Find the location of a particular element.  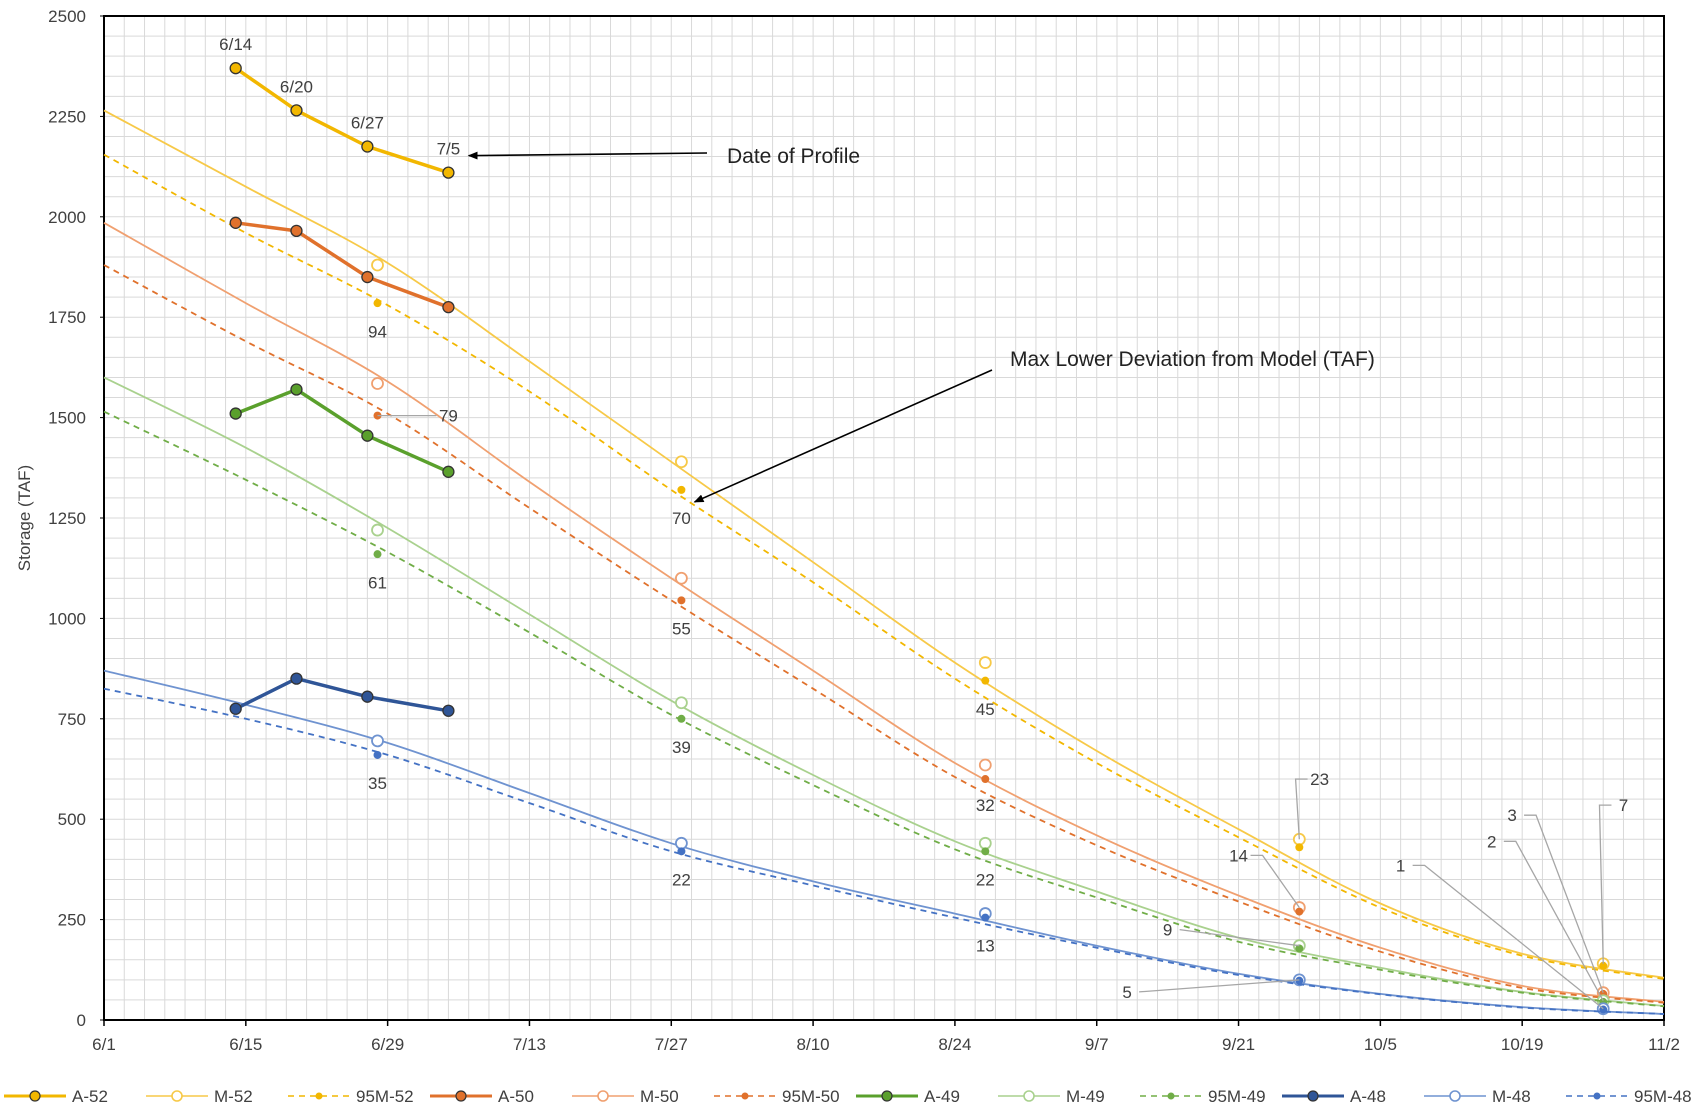

y-tick-label: 1000 is located at coordinates (67, 618).